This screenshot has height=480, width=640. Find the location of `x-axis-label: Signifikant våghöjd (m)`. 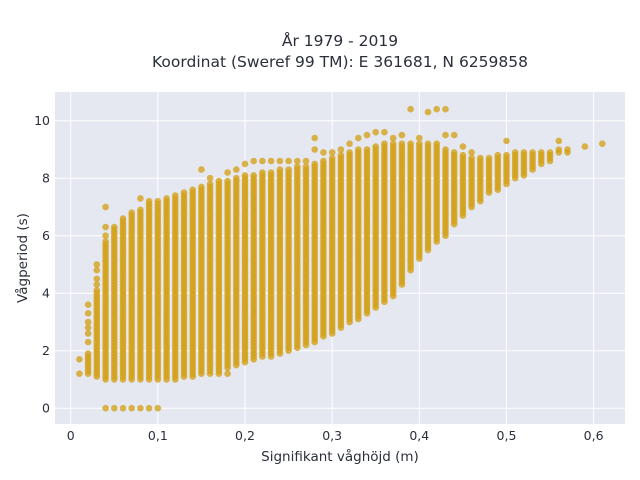

x-axis-label: Signifikant våghöjd (m) is located at coordinates (340, 456).